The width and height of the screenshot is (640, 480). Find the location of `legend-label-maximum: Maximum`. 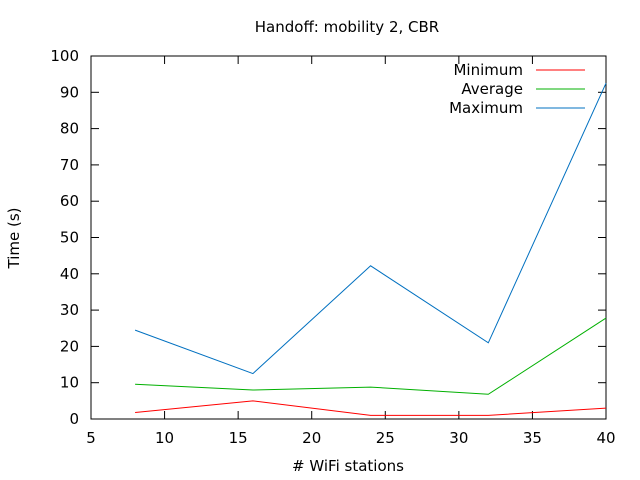

legend-label-maximum: Maximum is located at coordinates (486, 108).